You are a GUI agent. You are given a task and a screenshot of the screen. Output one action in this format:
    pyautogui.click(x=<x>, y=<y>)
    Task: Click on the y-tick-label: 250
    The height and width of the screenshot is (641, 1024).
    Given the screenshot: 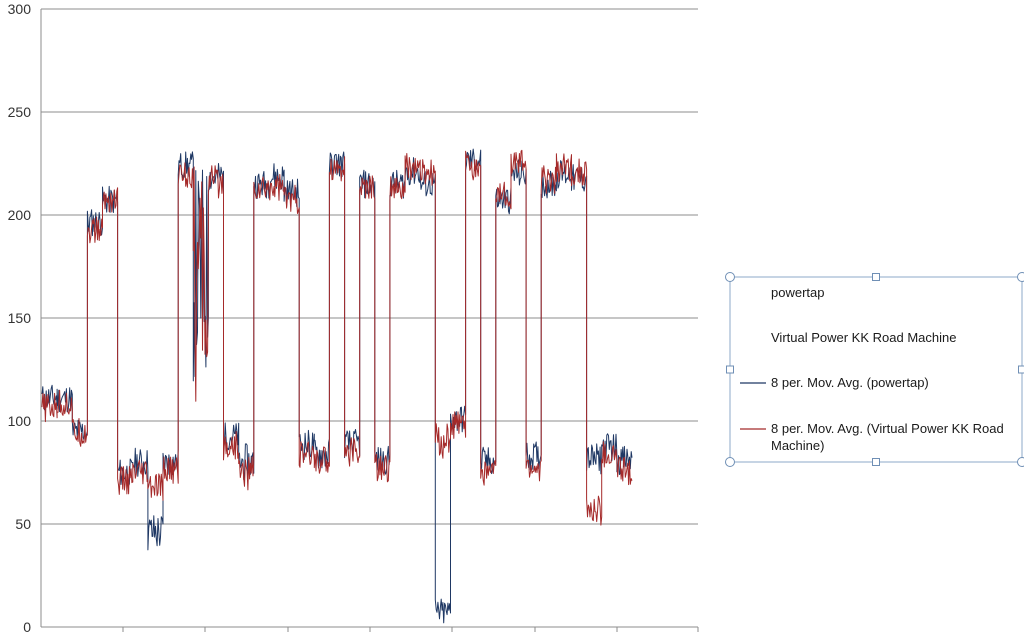 What is the action you would take?
    pyautogui.click(x=20, y=112)
    